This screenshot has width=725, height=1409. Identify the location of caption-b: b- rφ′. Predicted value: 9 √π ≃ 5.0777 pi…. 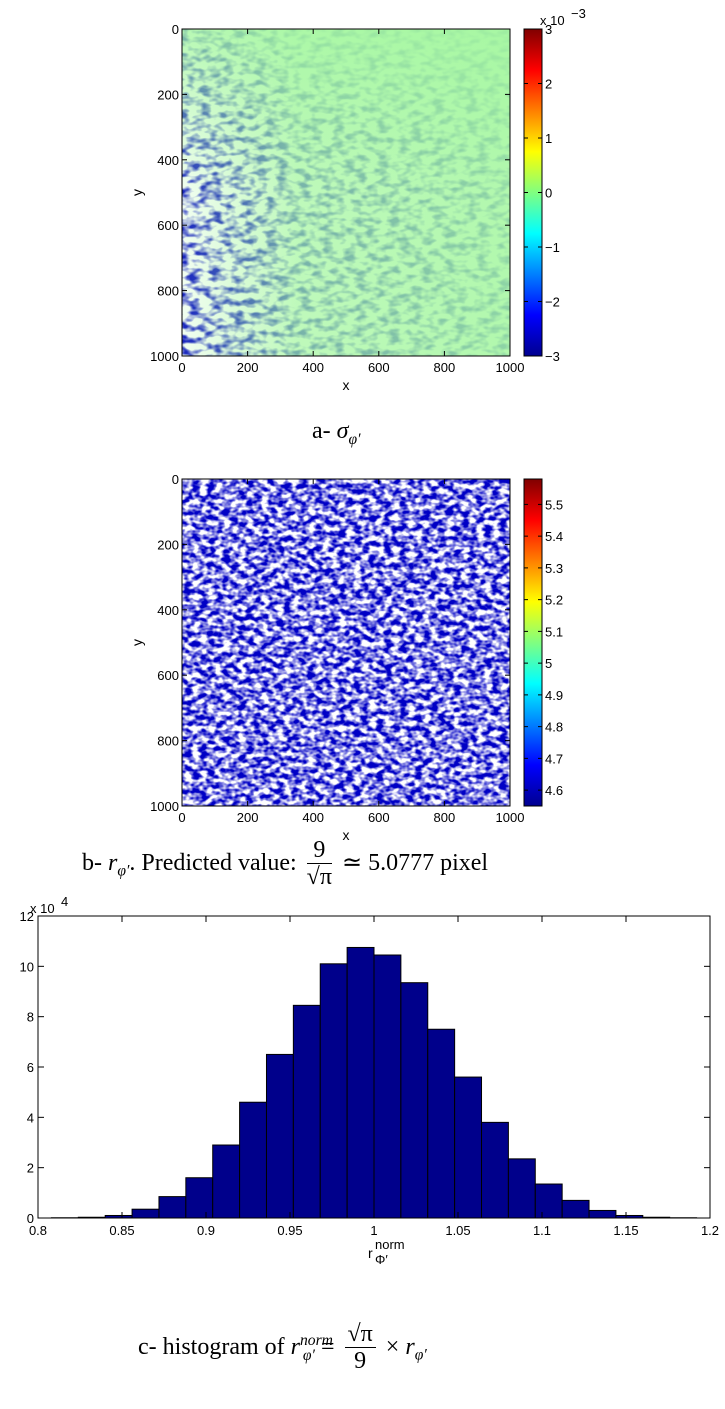
(285, 864).